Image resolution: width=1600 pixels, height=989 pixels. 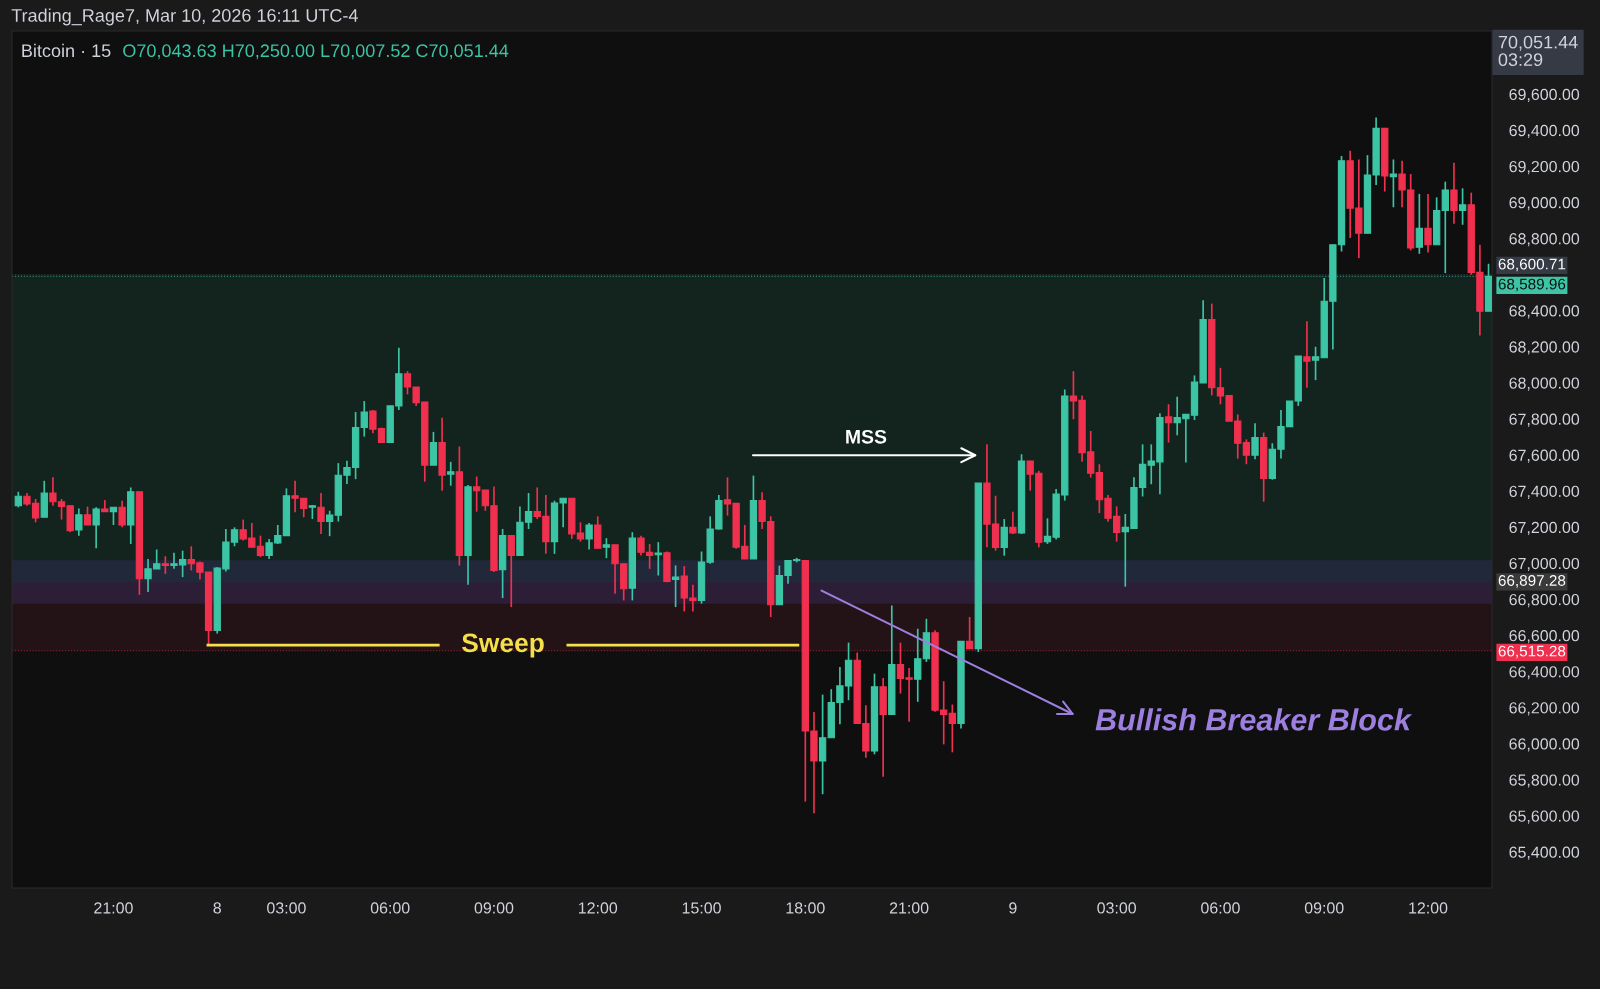 I want to click on ref-line-label: 68,600.71, so click(x=1532, y=265).